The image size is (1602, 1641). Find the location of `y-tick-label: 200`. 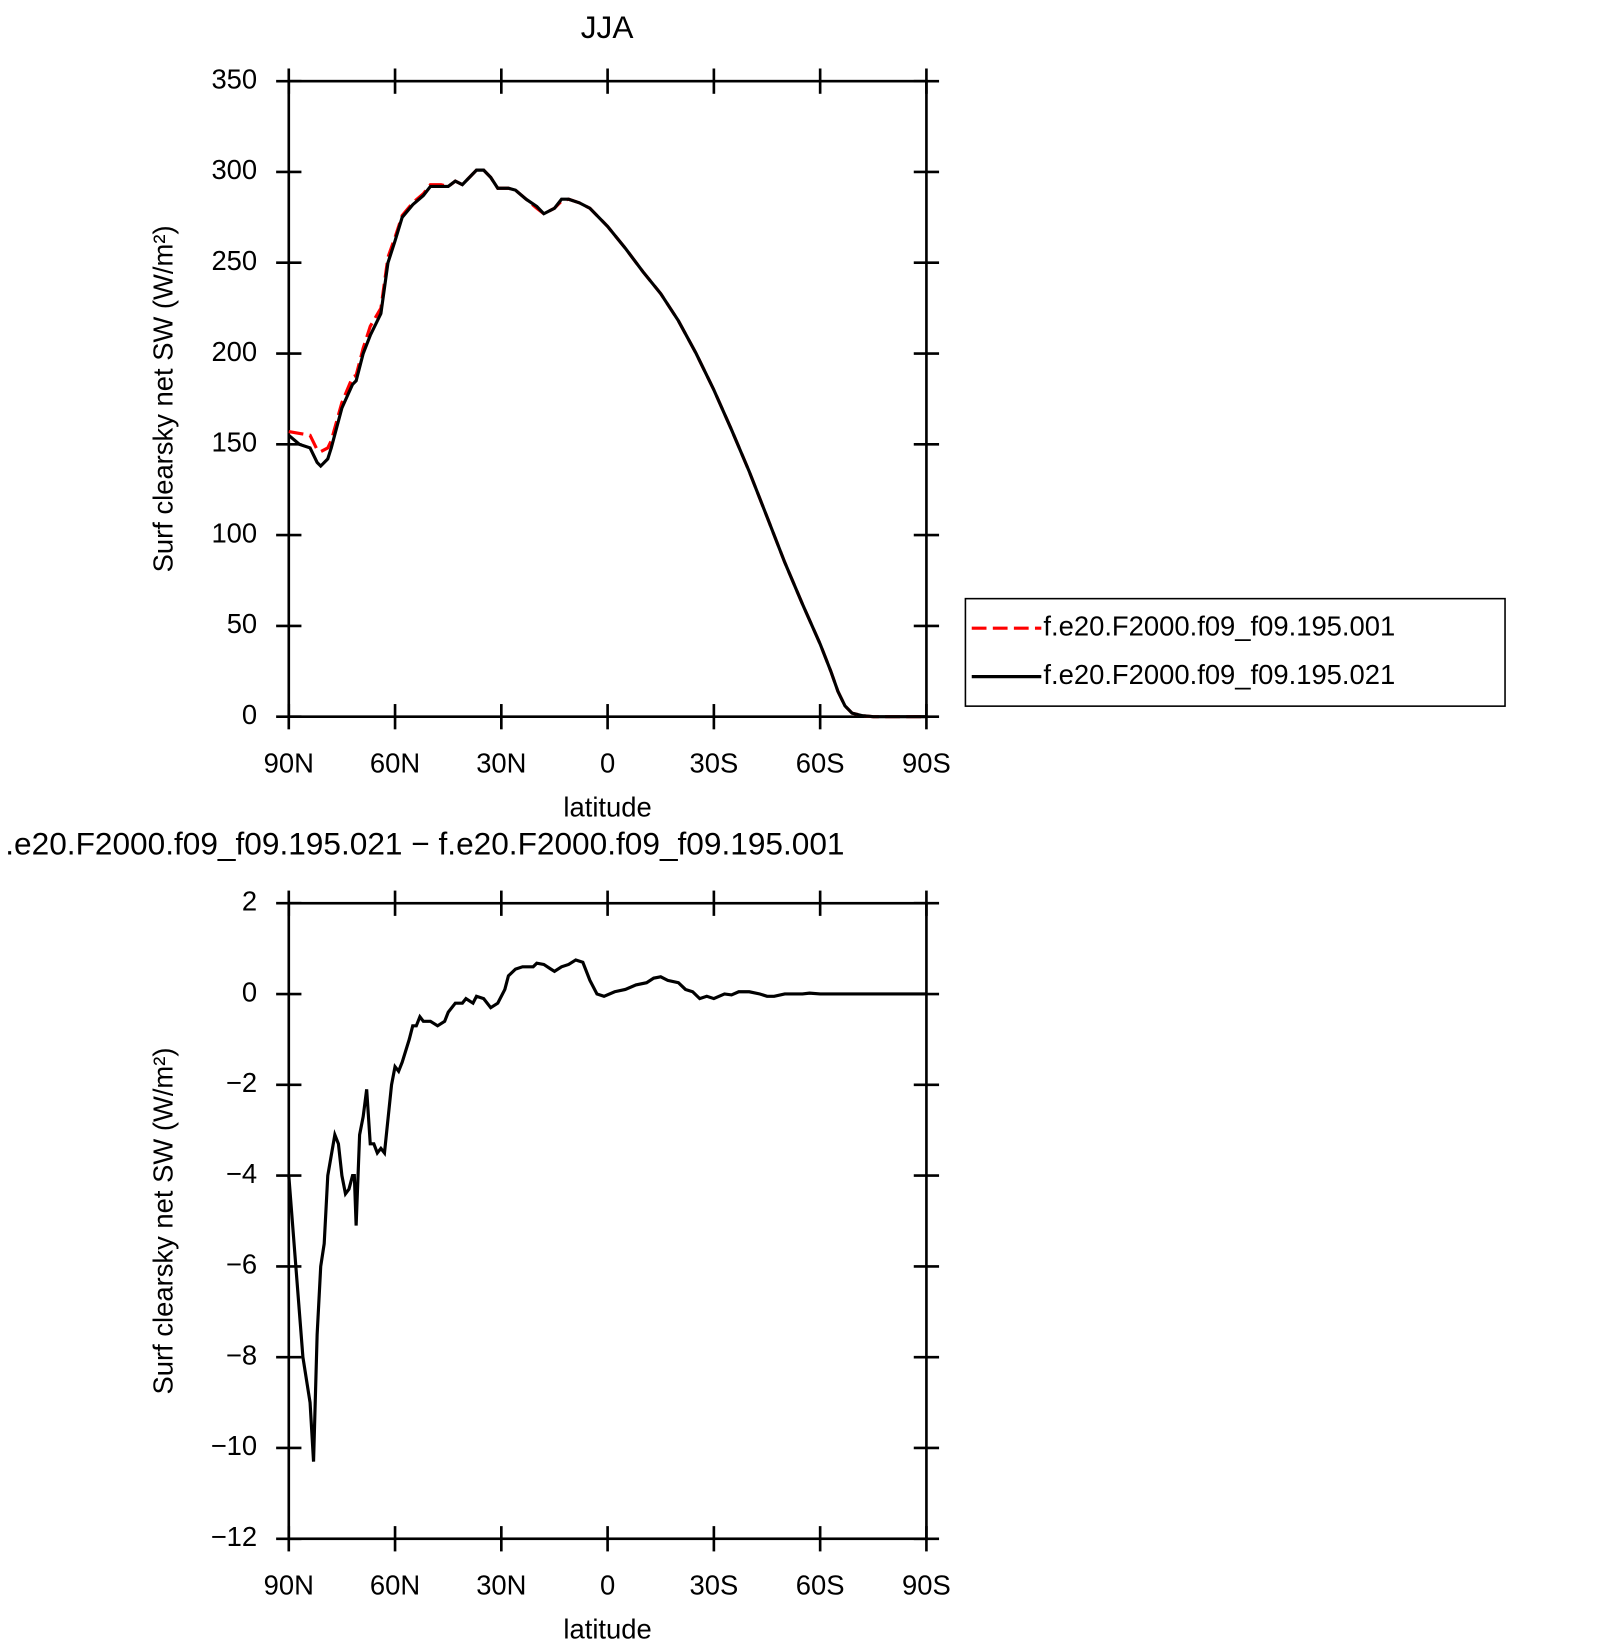

y-tick-label: 200 is located at coordinates (234, 351).